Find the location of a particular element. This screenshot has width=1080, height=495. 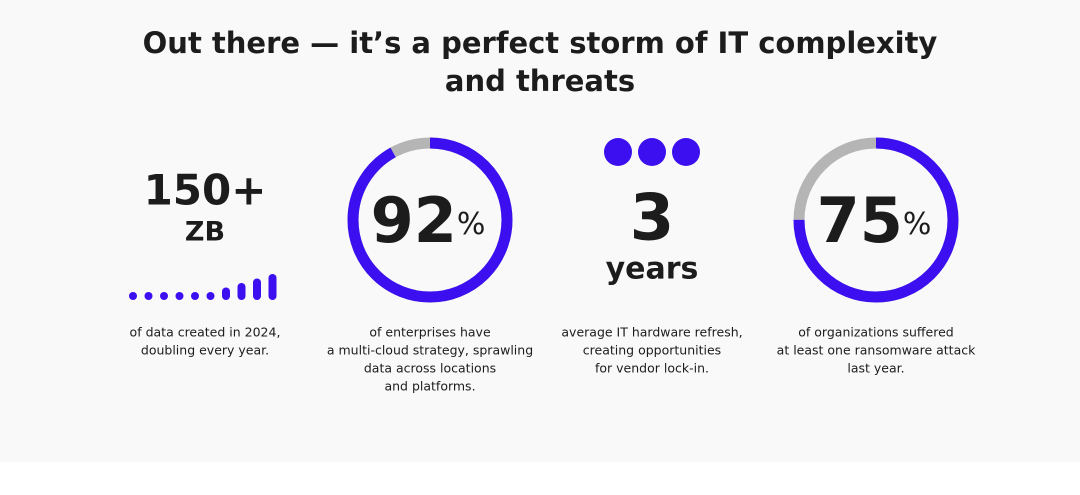

stat-value: 75% is located at coordinates (874, 220).